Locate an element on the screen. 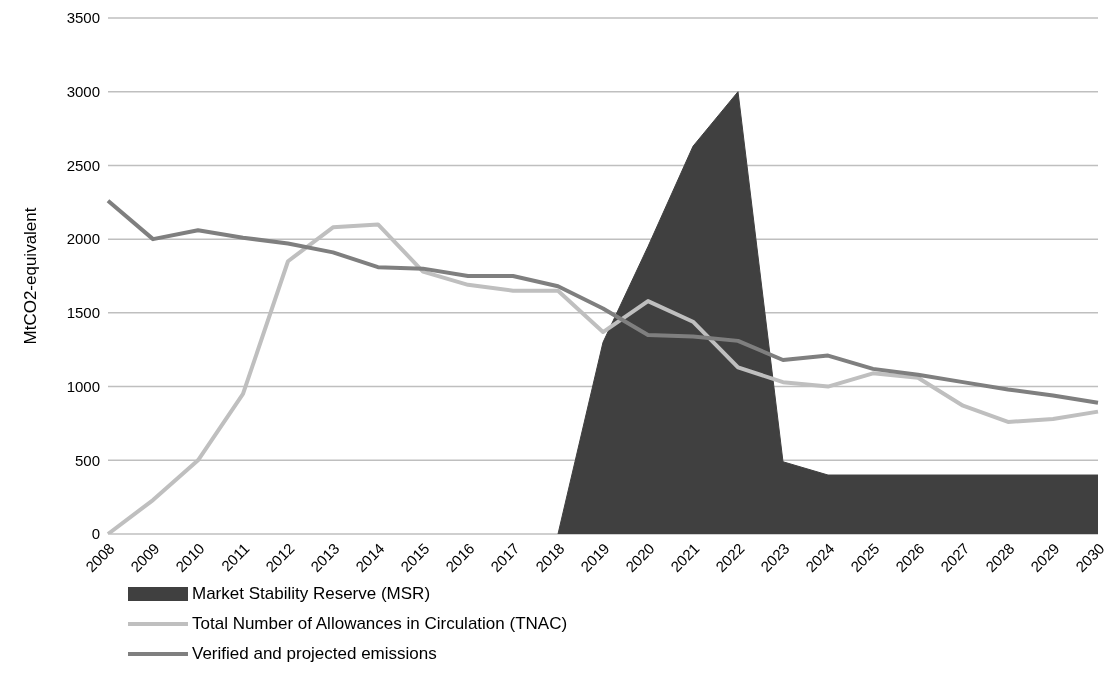 The width and height of the screenshot is (1112, 674). legend-label: Total Number of Allowances in Circulation (TNAC) is located at coordinates (380, 624).